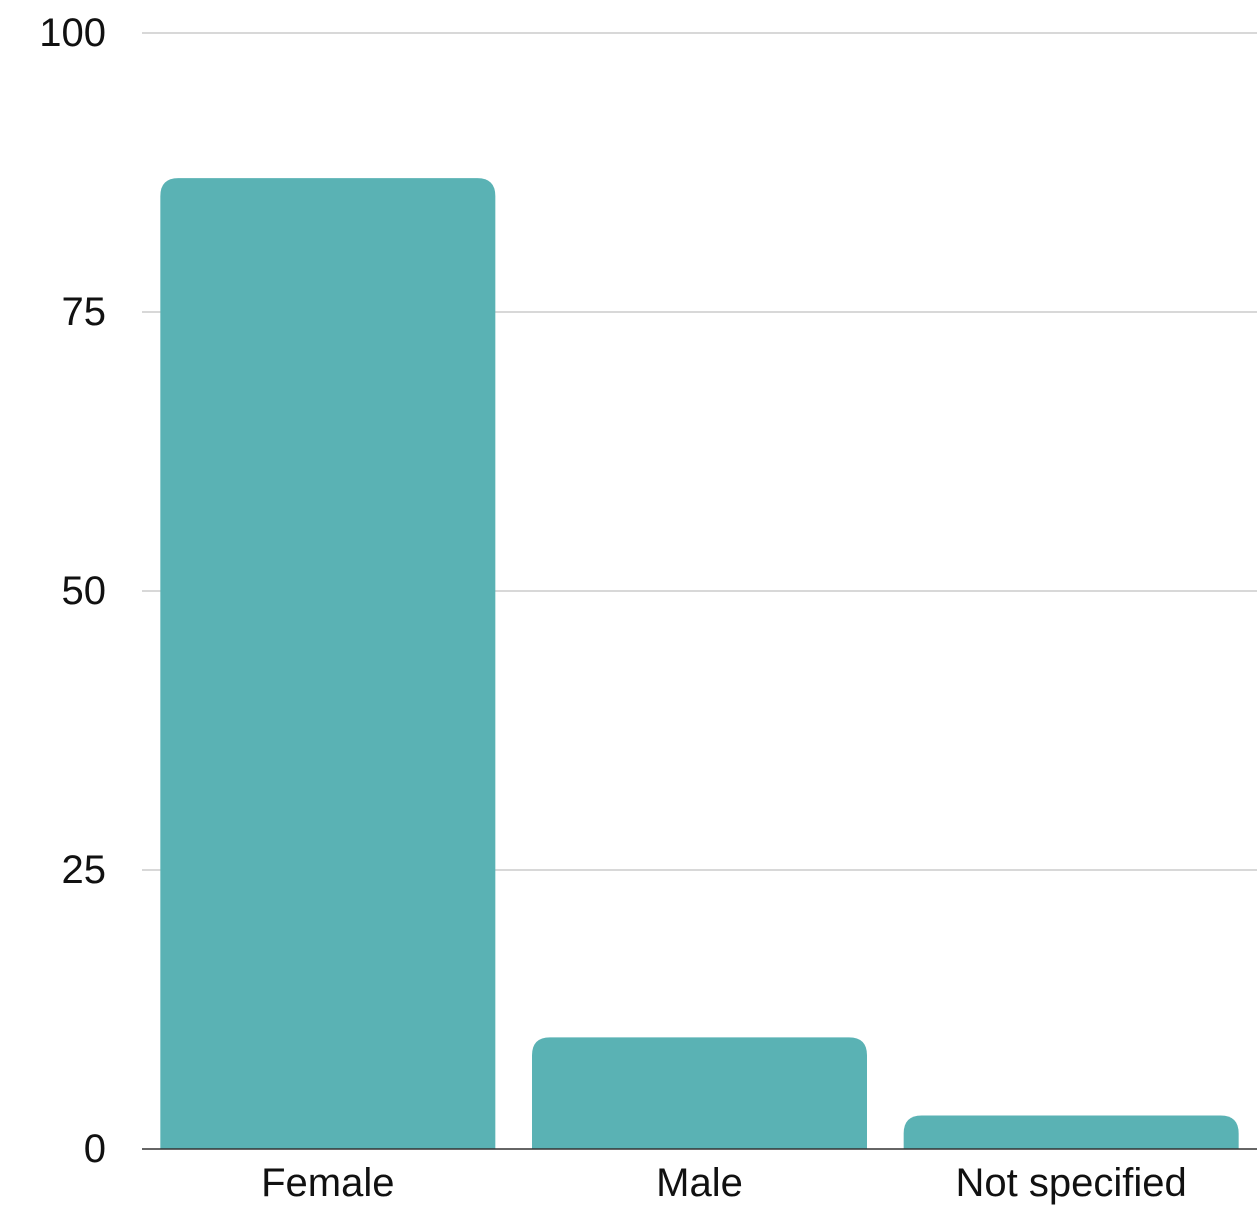  Describe the element at coordinates (699, 1093) in the screenshot. I see `bar-male` at that location.